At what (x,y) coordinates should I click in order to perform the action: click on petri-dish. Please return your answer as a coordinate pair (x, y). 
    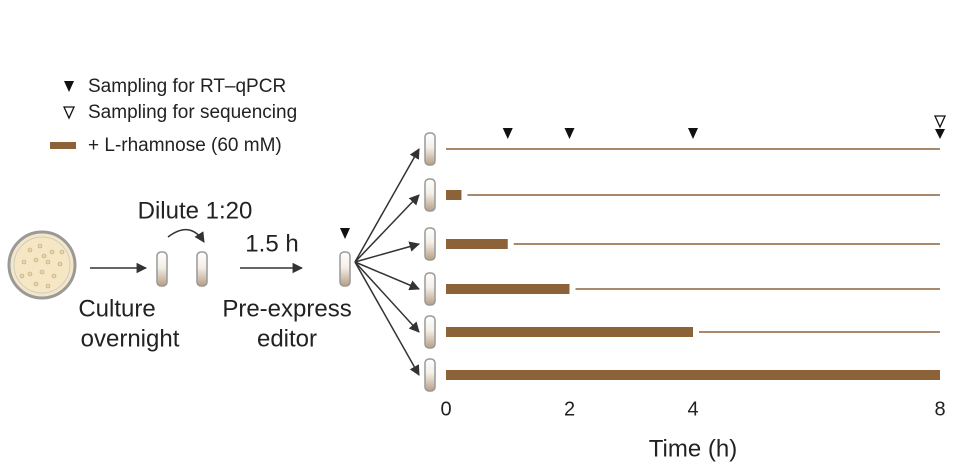
    Looking at the image, I should click on (42, 265).